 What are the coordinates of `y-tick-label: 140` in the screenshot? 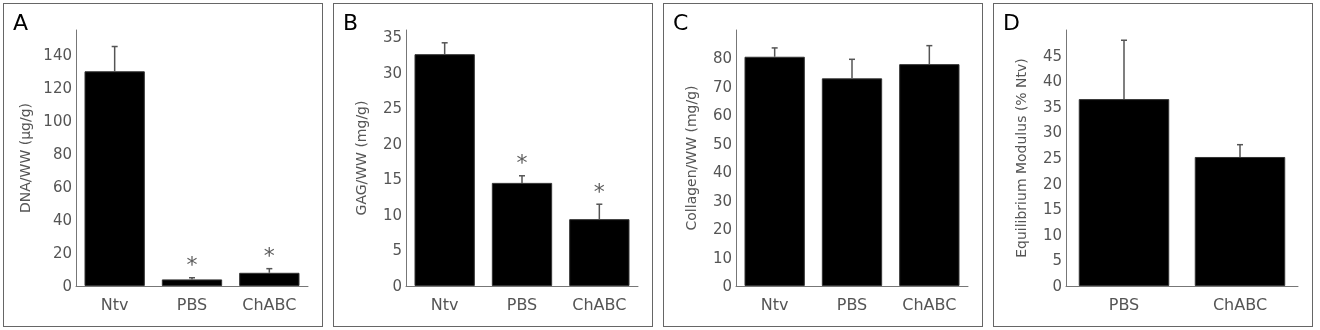 It's located at (57, 54).